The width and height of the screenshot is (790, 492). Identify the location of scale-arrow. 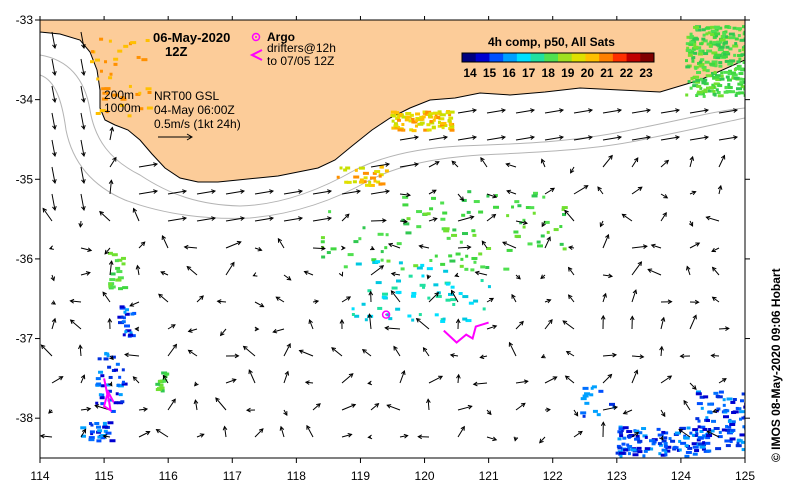
(175, 137).